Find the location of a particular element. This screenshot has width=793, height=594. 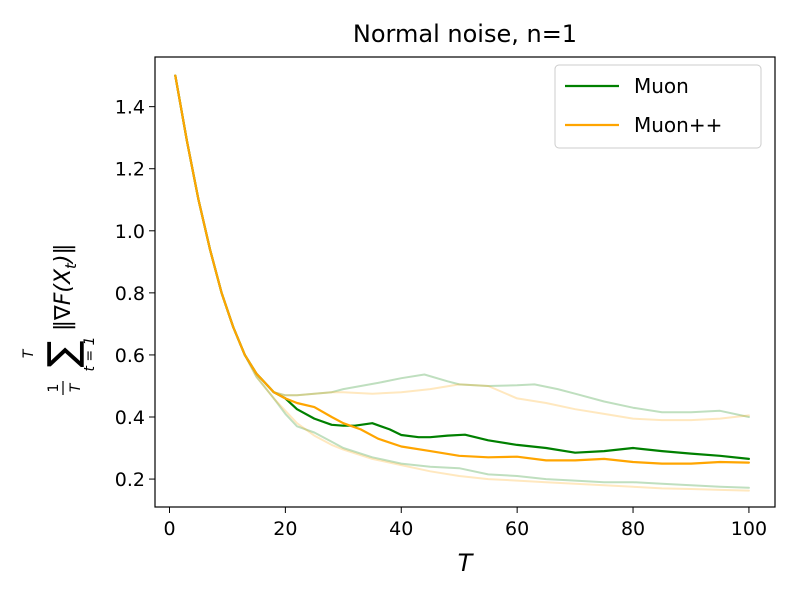

ylabel-norm-close: )‖ is located at coordinates (63, 254).